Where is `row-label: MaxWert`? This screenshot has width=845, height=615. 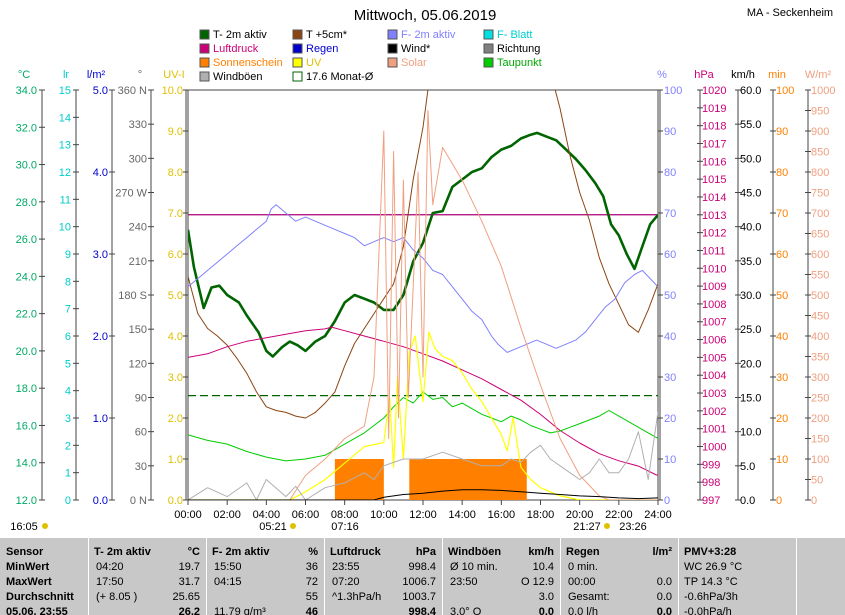 row-label: MaxWert is located at coordinates (29, 582).